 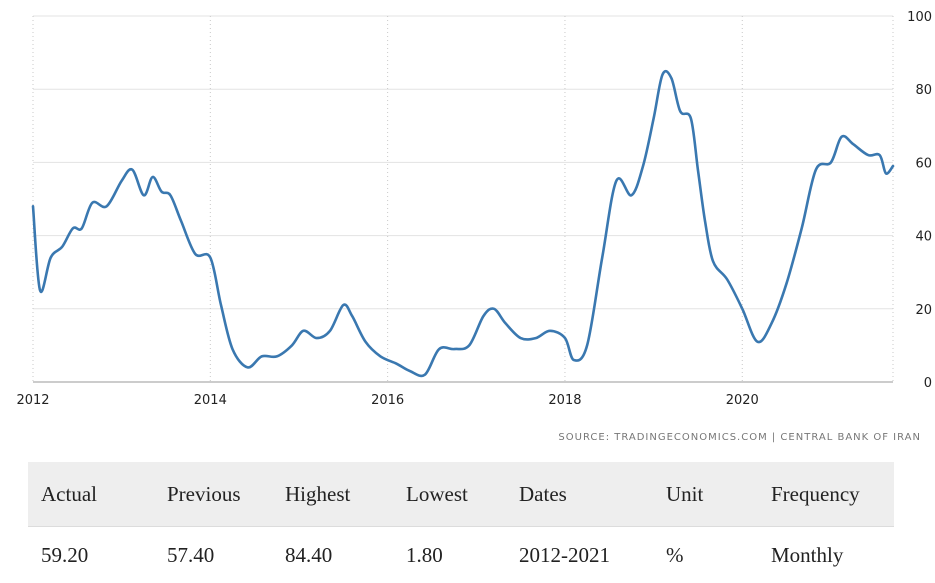 I want to click on header-previous: Previous, so click(x=213, y=494).